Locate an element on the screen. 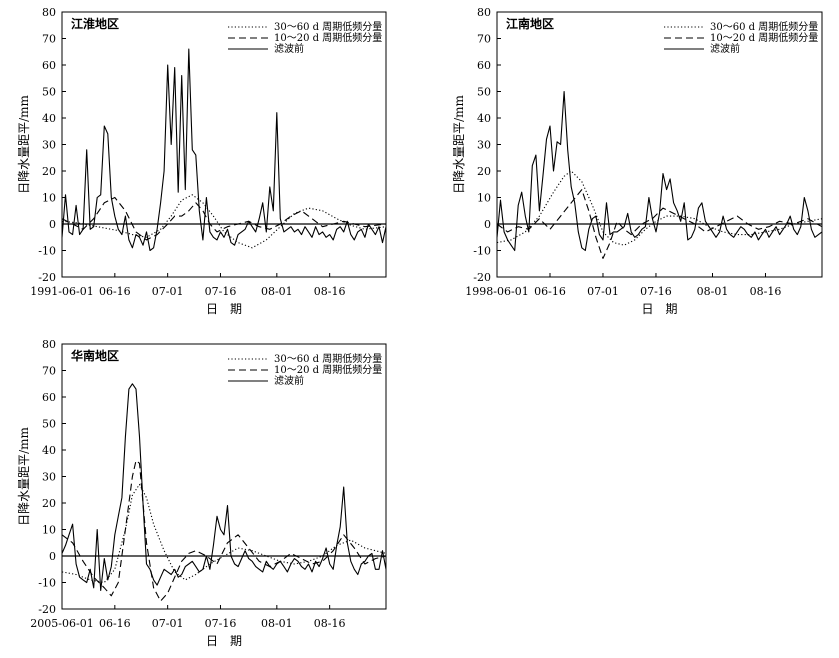 The width and height of the screenshot is (839, 658). panel-title: 华南地区 is located at coordinates (95, 355).